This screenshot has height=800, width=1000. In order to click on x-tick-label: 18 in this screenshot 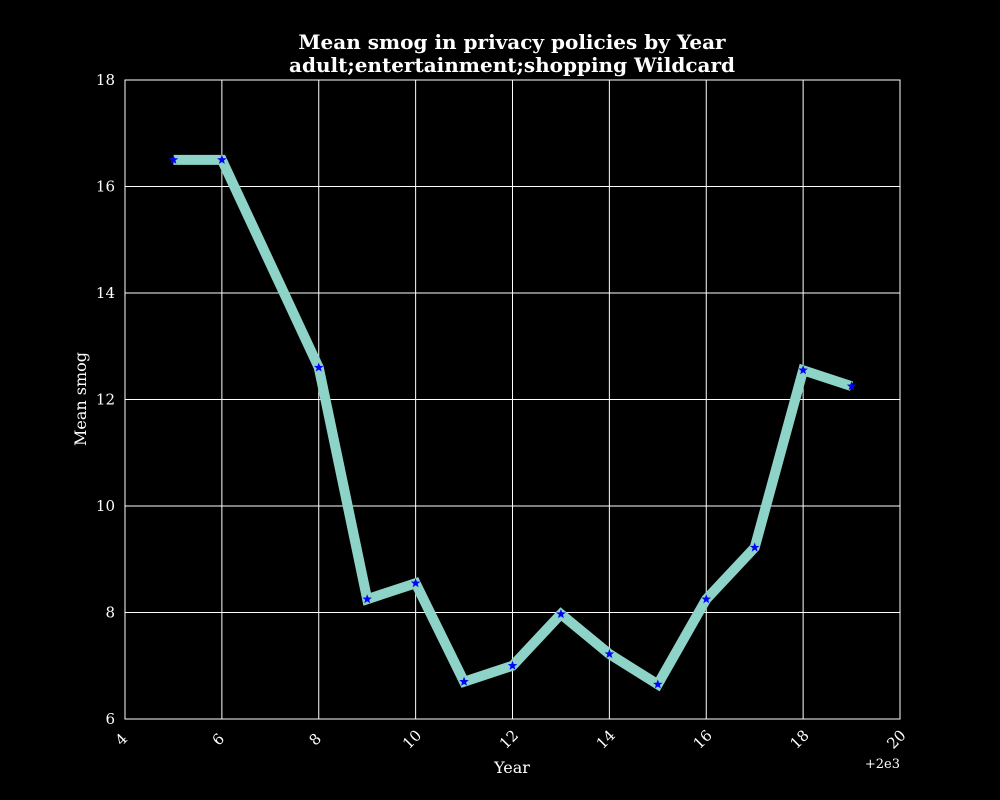, I will do `click(799, 739)`.